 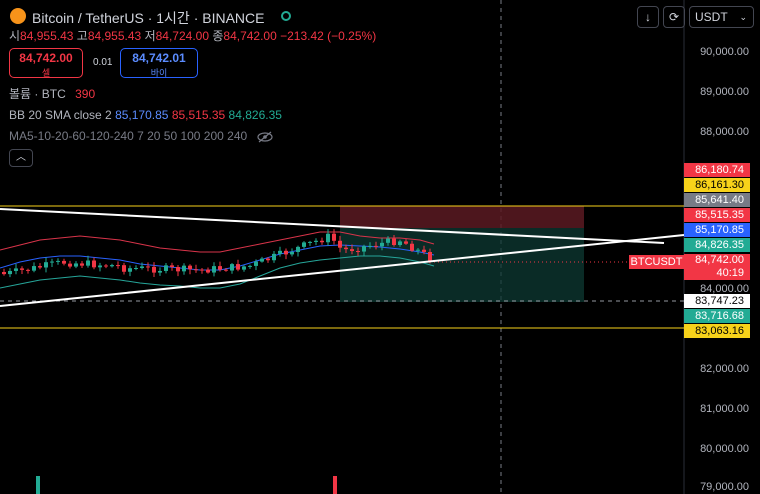 What do you see at coordinates (218, 36) in the screenshot?
I see `close-label: 종` at bounding box center [218, 36].